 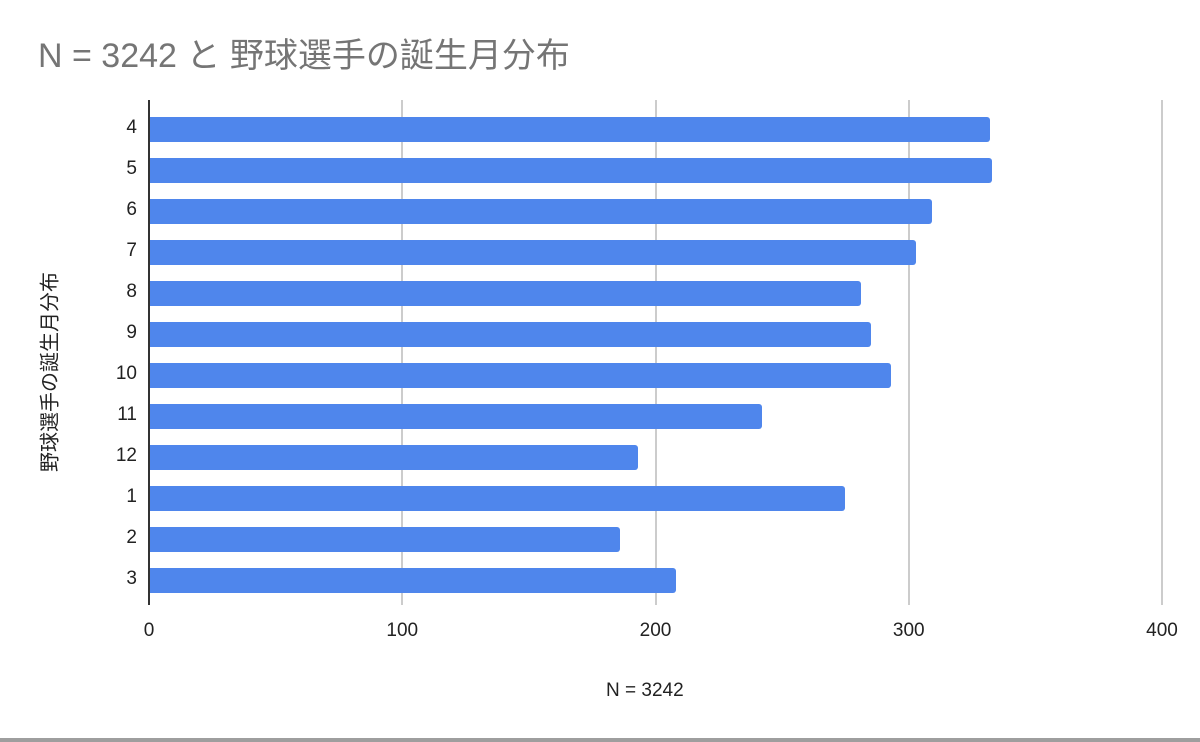 What do you see at coordinates (908, 630) in the screenshot?
I see `x-tick-label: 300` at bounding box center [908, 630].